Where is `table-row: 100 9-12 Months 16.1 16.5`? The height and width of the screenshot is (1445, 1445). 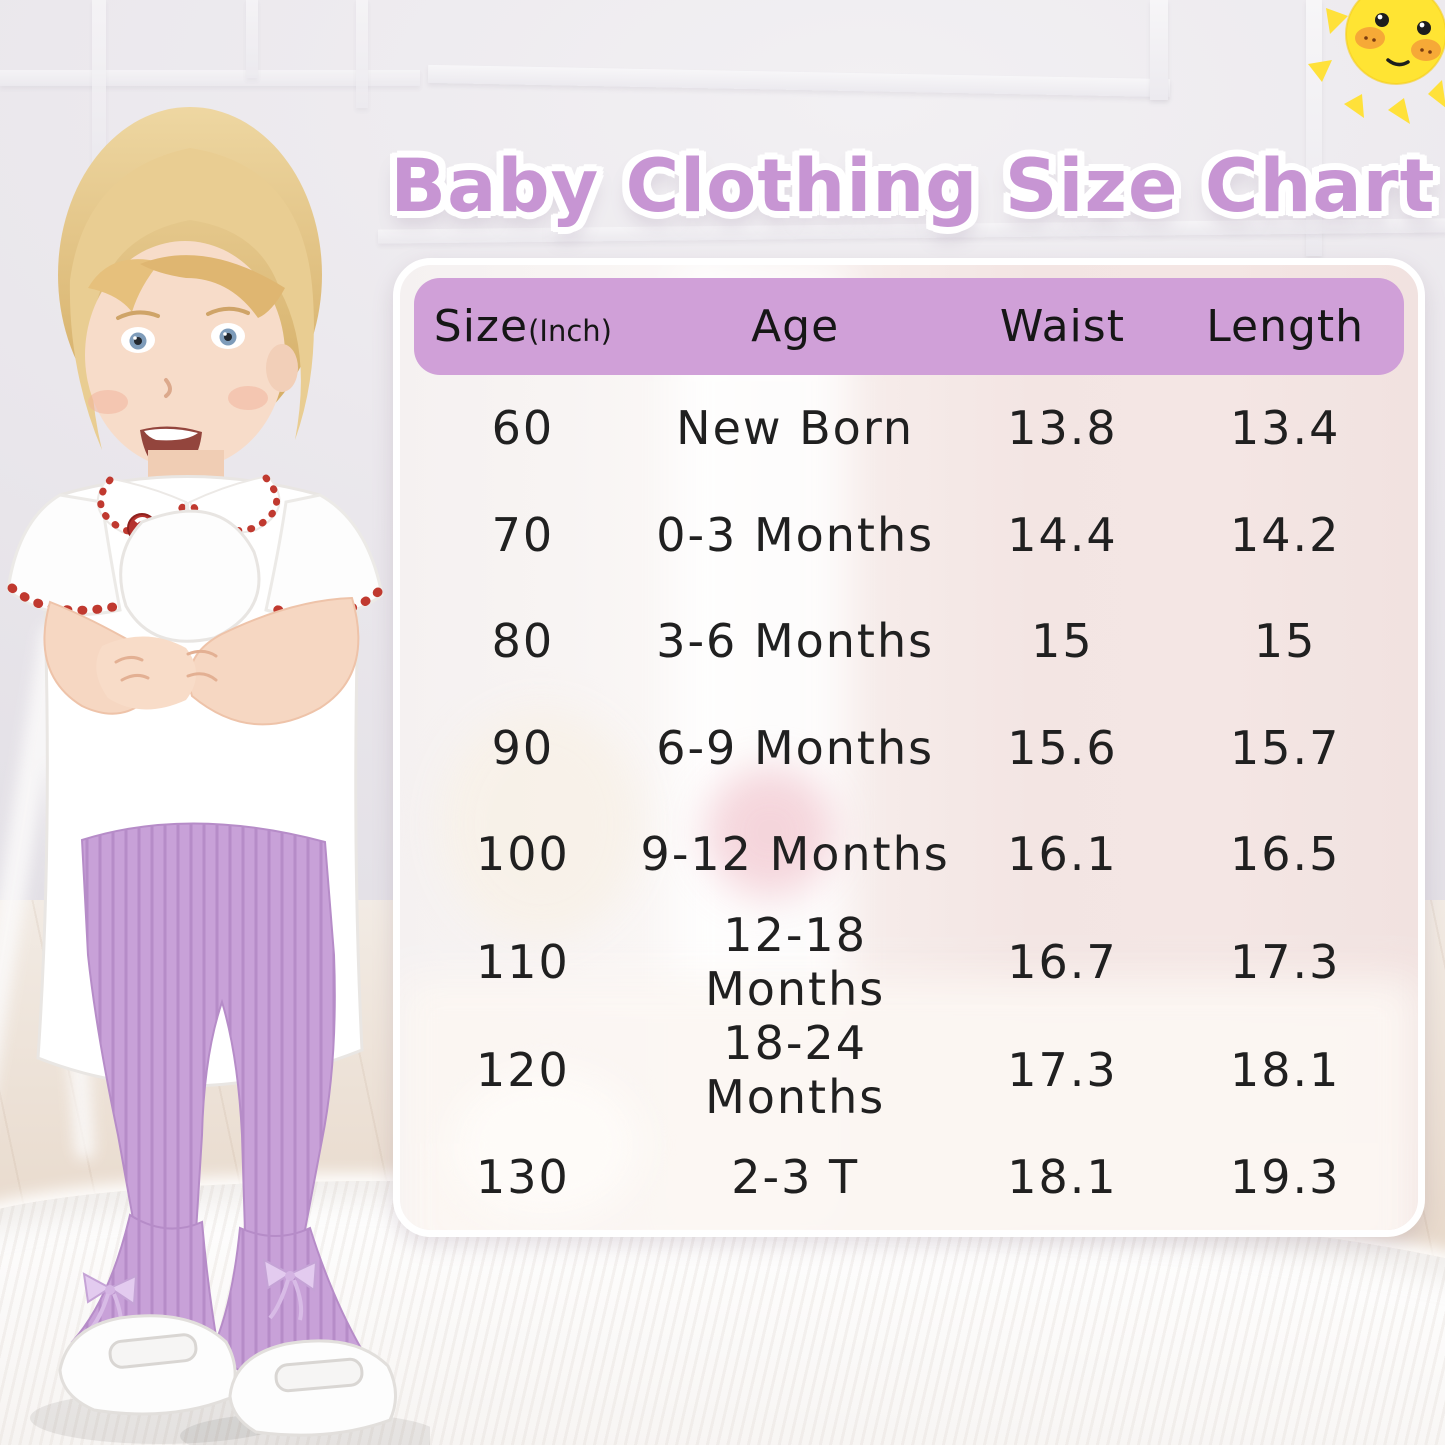
table-row: 100 9-12 Months 16.1 16.5 is located at coordinates (909, 854).